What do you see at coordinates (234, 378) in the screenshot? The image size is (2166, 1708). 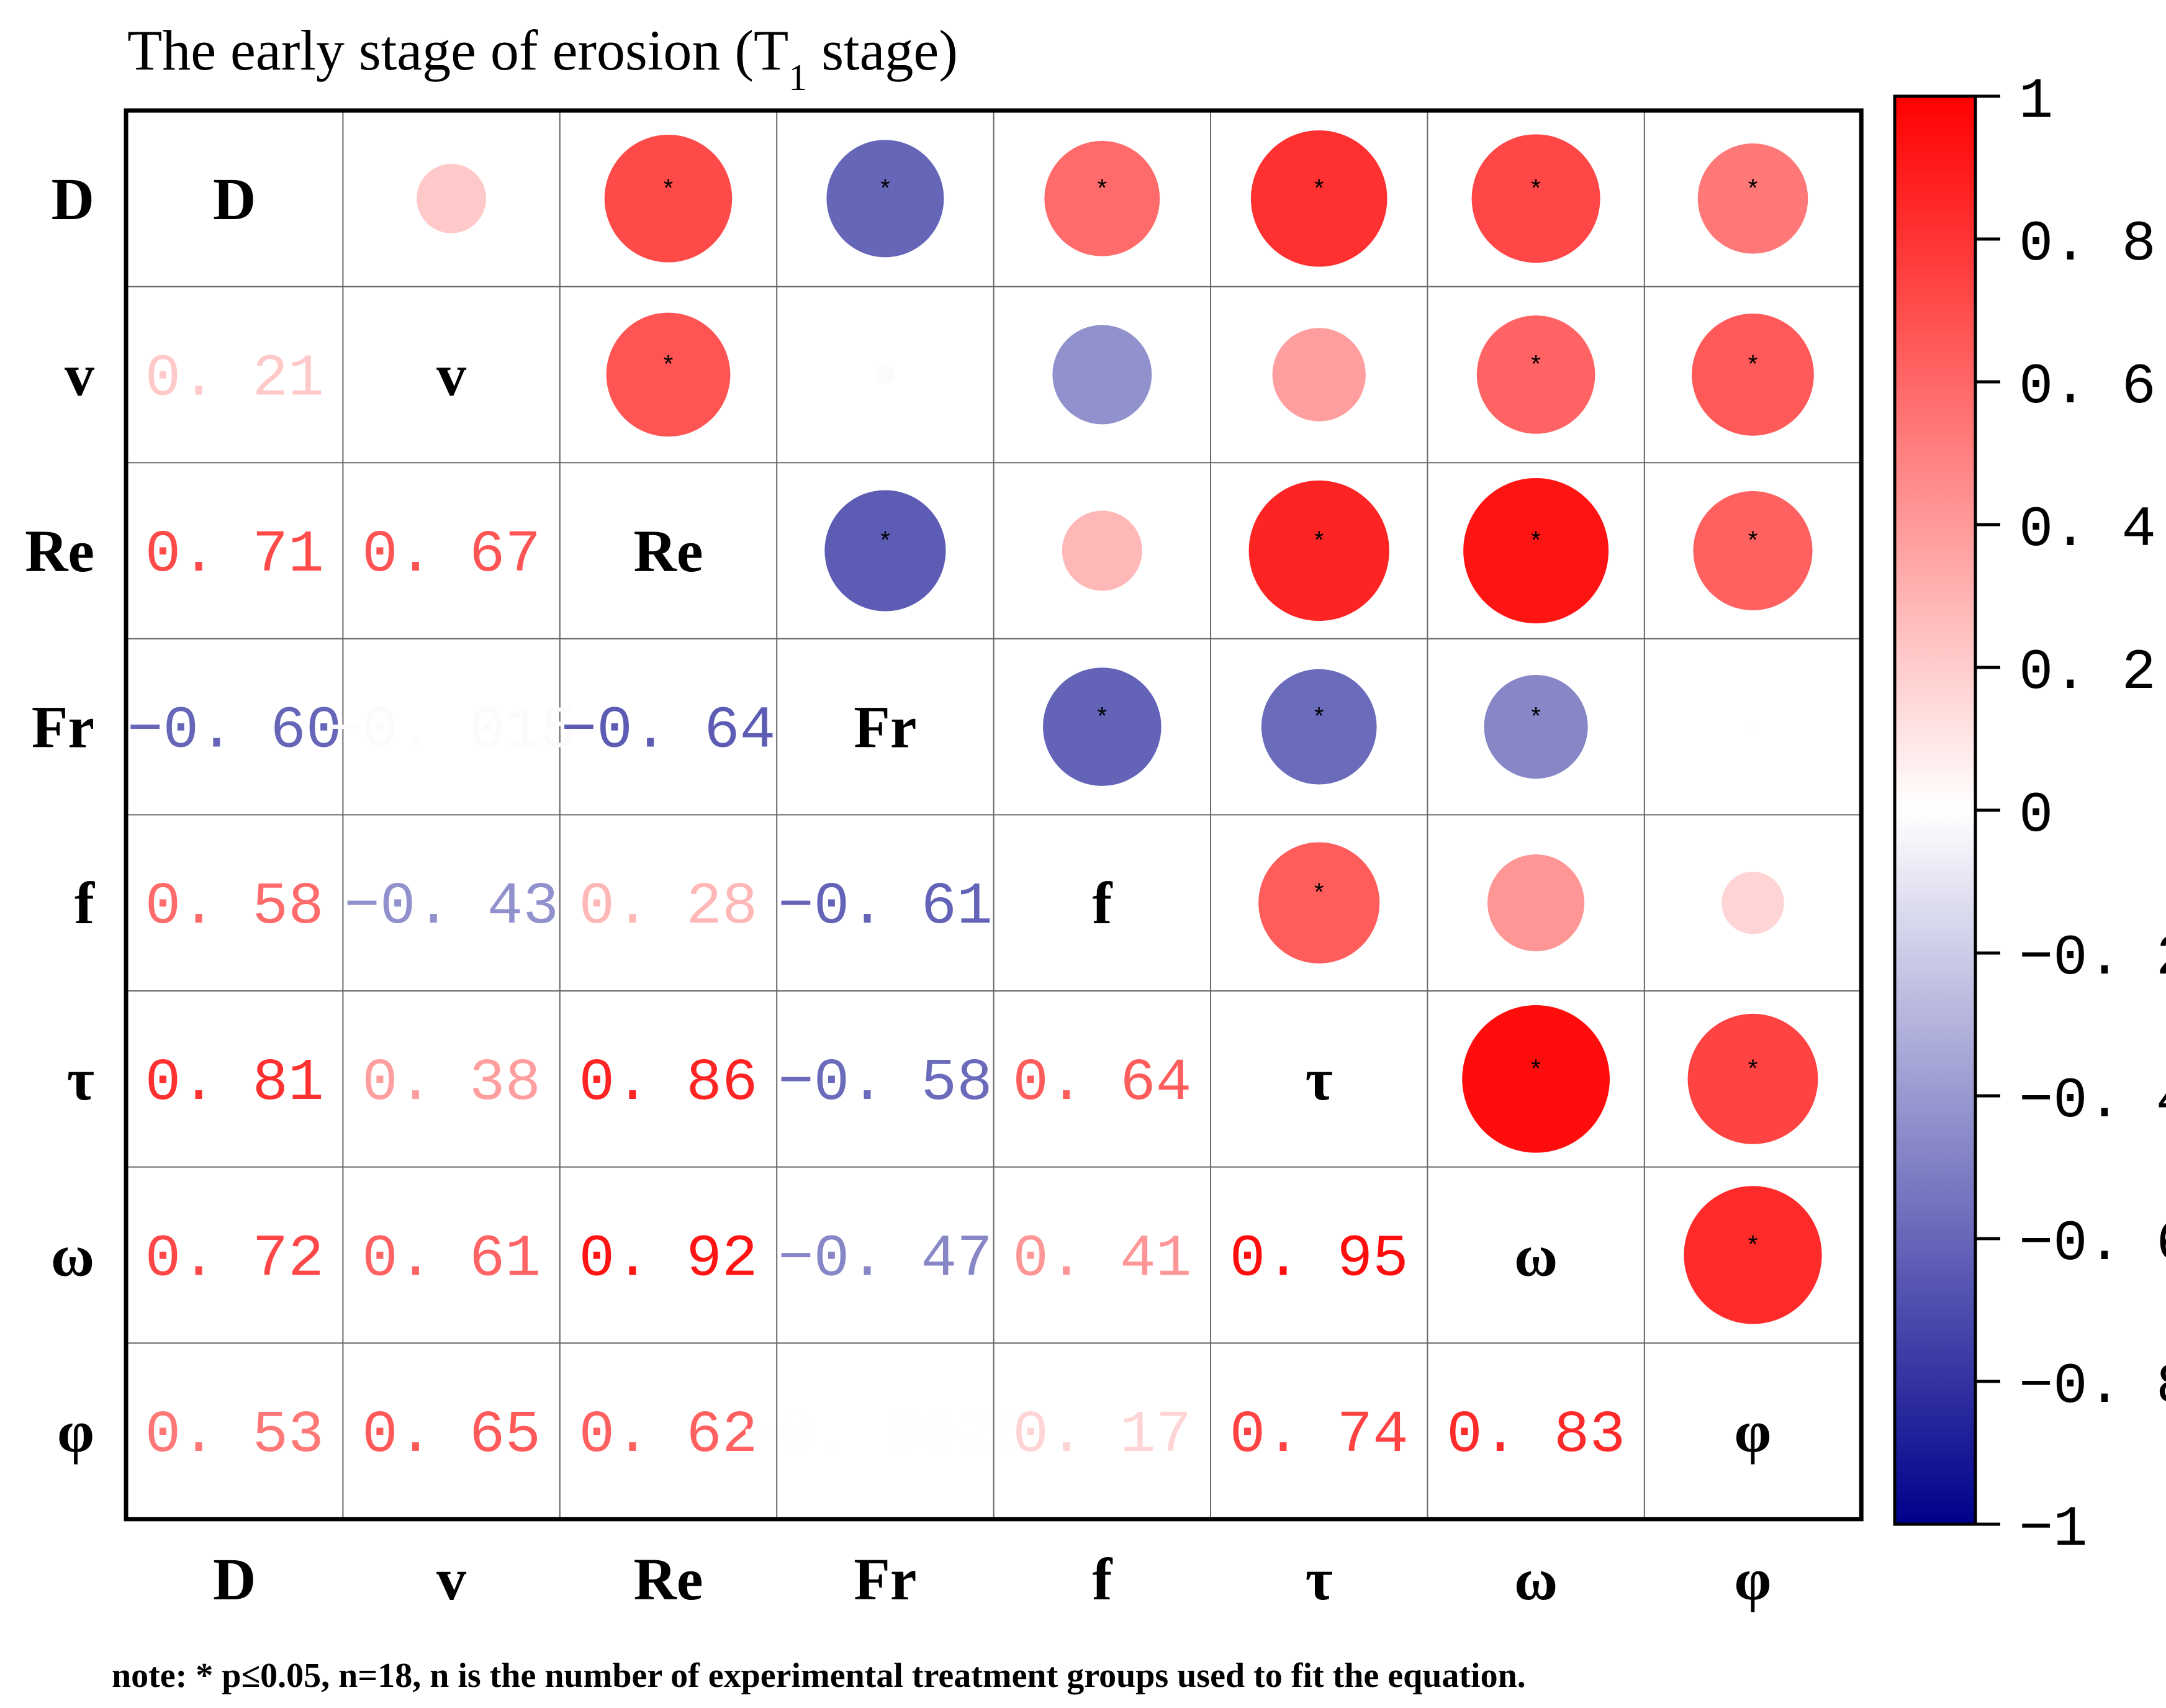 I see `correlation-value: 0. 21` at bounding box center [234, 378].